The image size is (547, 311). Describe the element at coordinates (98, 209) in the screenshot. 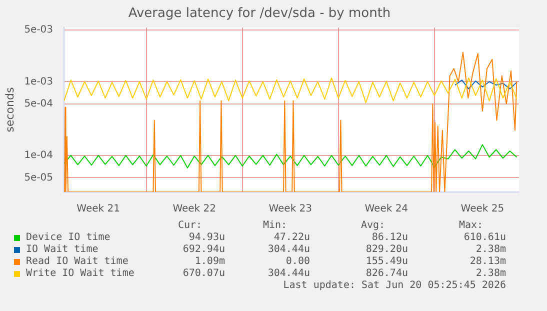

I see `x-tick-label: Week 21` at that location.